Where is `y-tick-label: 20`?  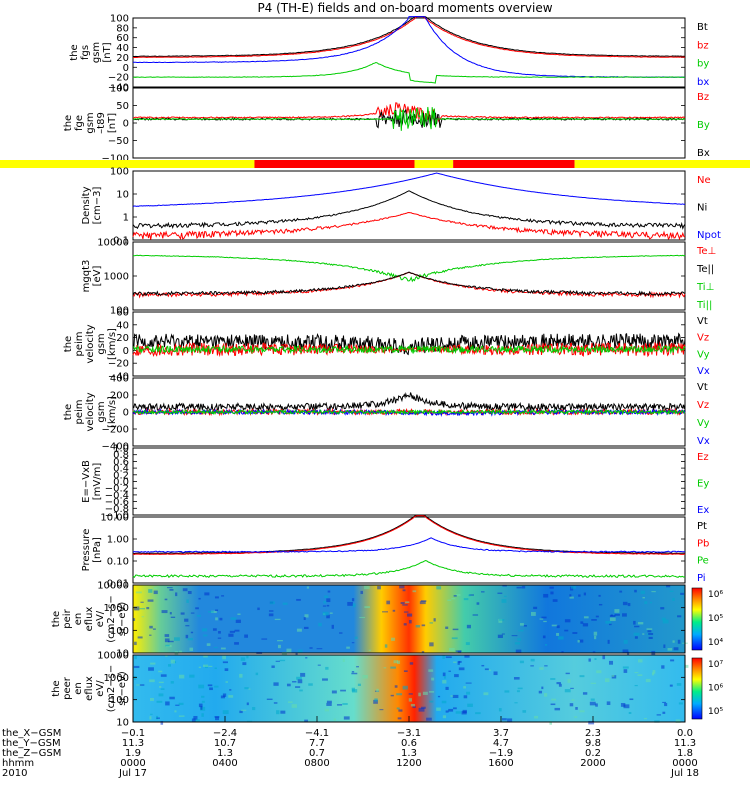
y-tick-label: 20 is located at coordinates (122, 338).